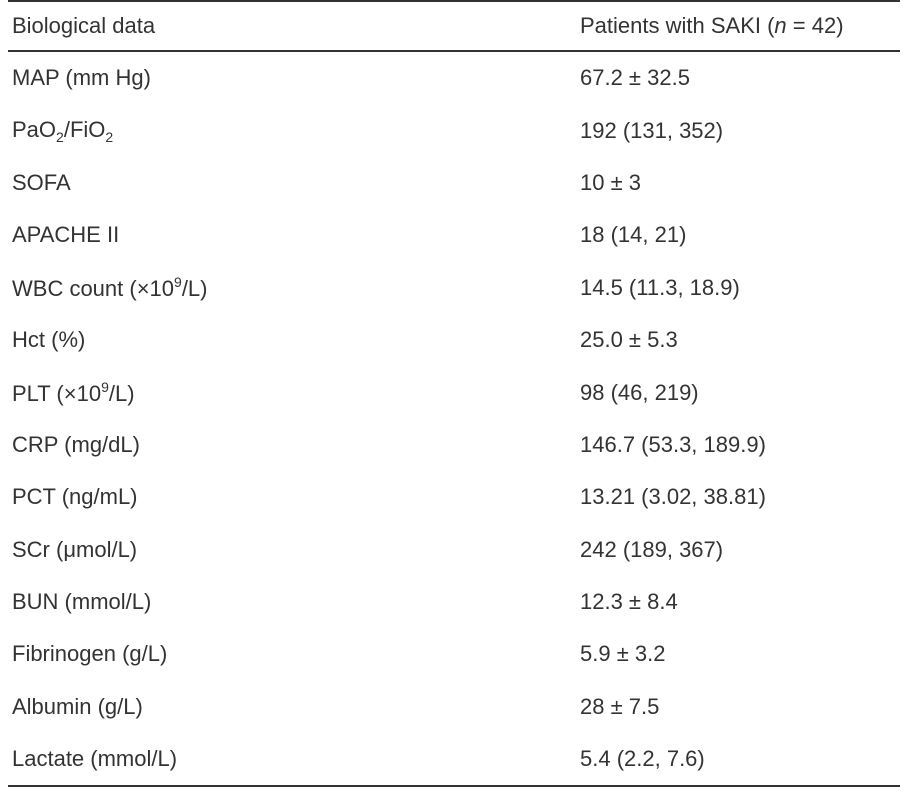 This screenshot has width=907, height=800. I want to click on row-value: 146.7 (53.3, 189.9), so click(673, 444).